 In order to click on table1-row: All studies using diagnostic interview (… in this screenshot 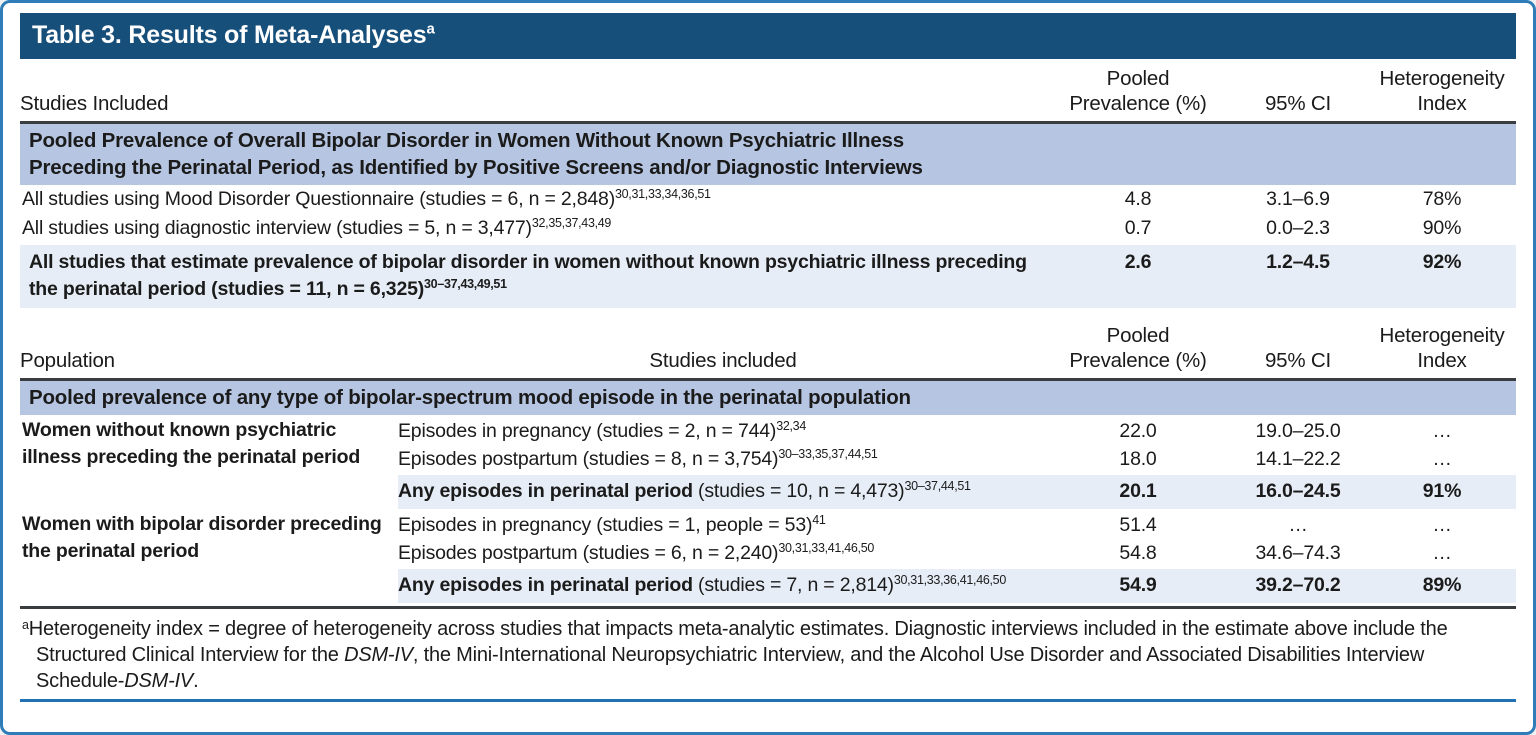, I will do `click(768, 228)`.